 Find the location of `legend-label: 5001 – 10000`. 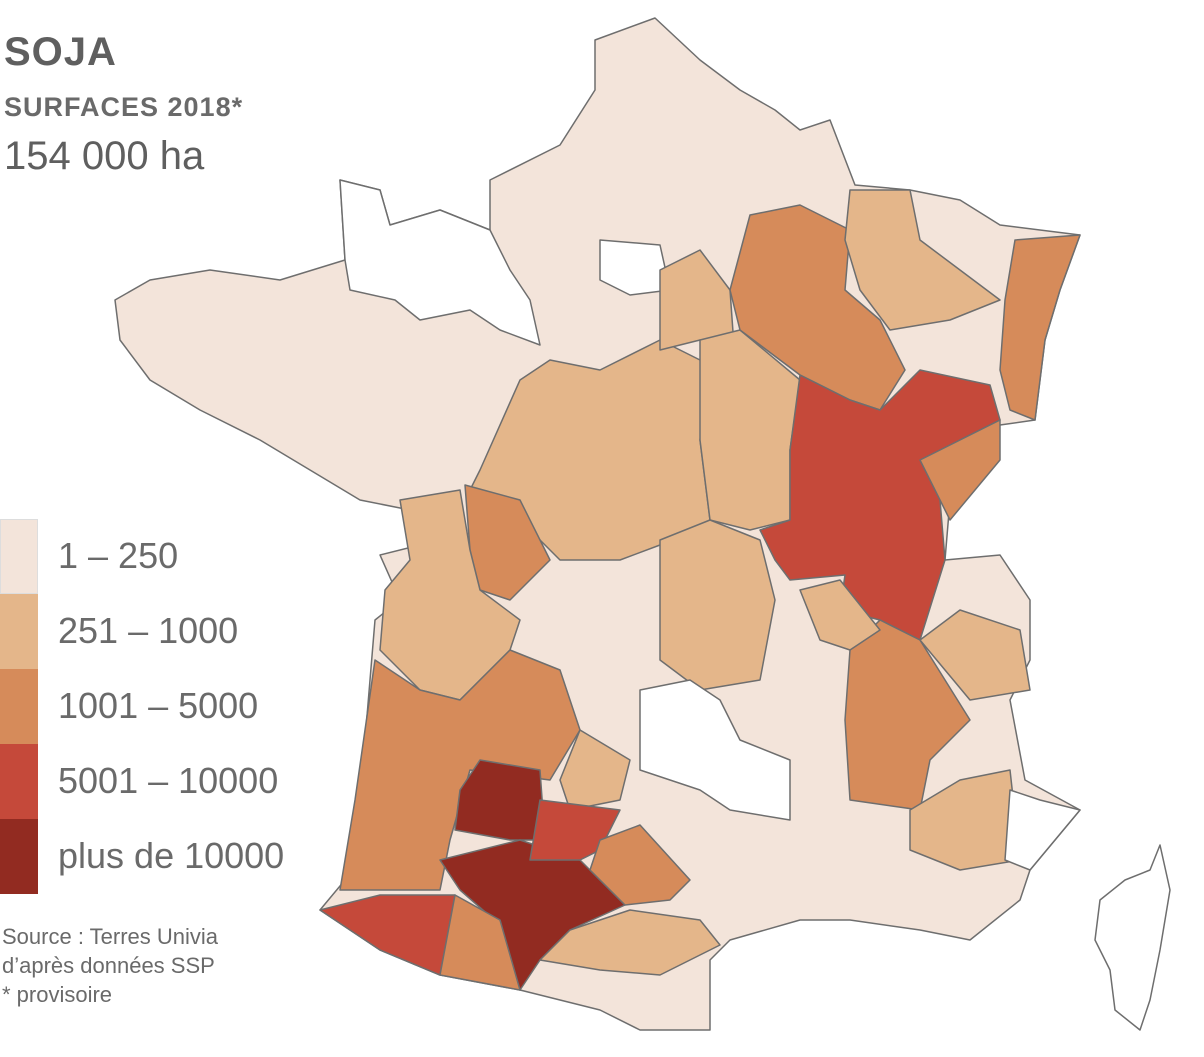

legend-label: 5001 – 10000 is located at coordinates (168, 780).